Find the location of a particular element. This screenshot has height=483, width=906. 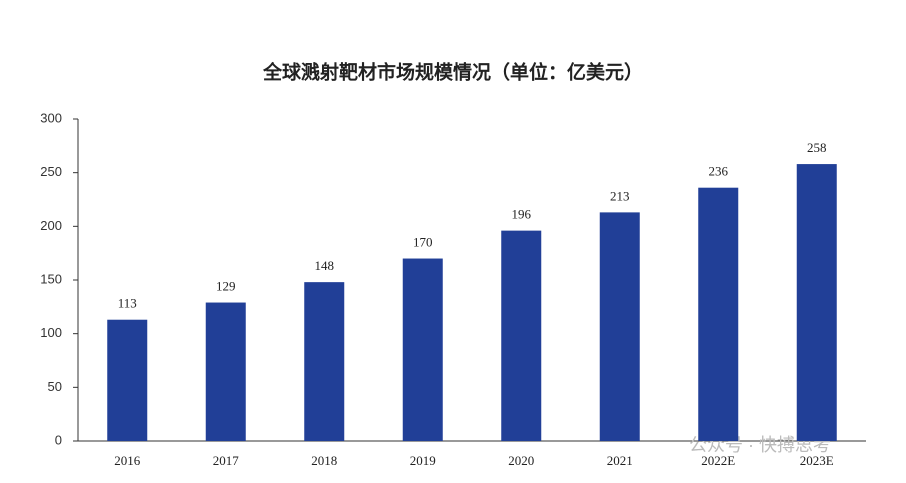

x-tick-label: 2022E is located at coordinates (718, 460).